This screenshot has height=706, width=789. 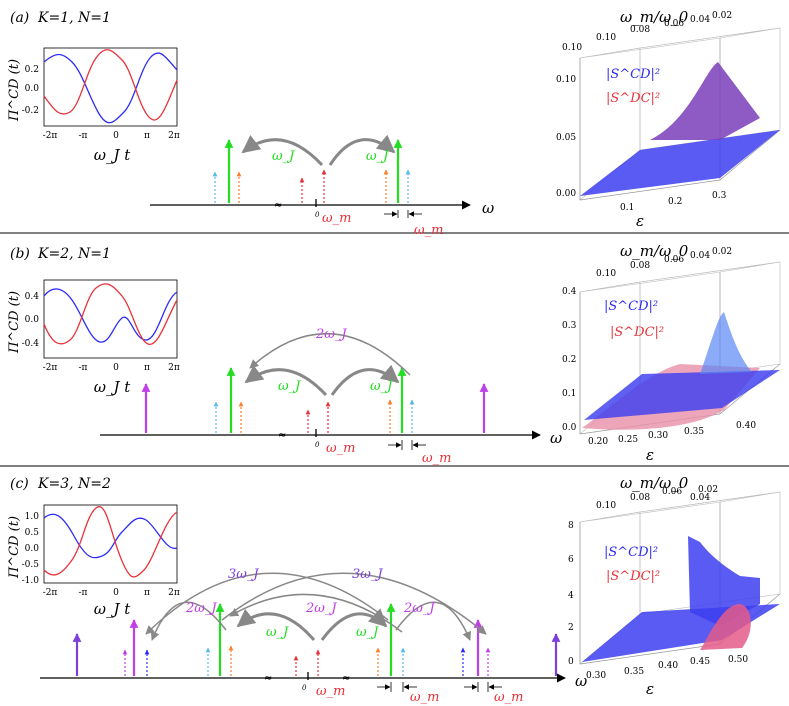 What do you see at coordinates (31, 344) in the screenshot?
I see `inset-ytick: -0.4` at bounding box center [31, 344].